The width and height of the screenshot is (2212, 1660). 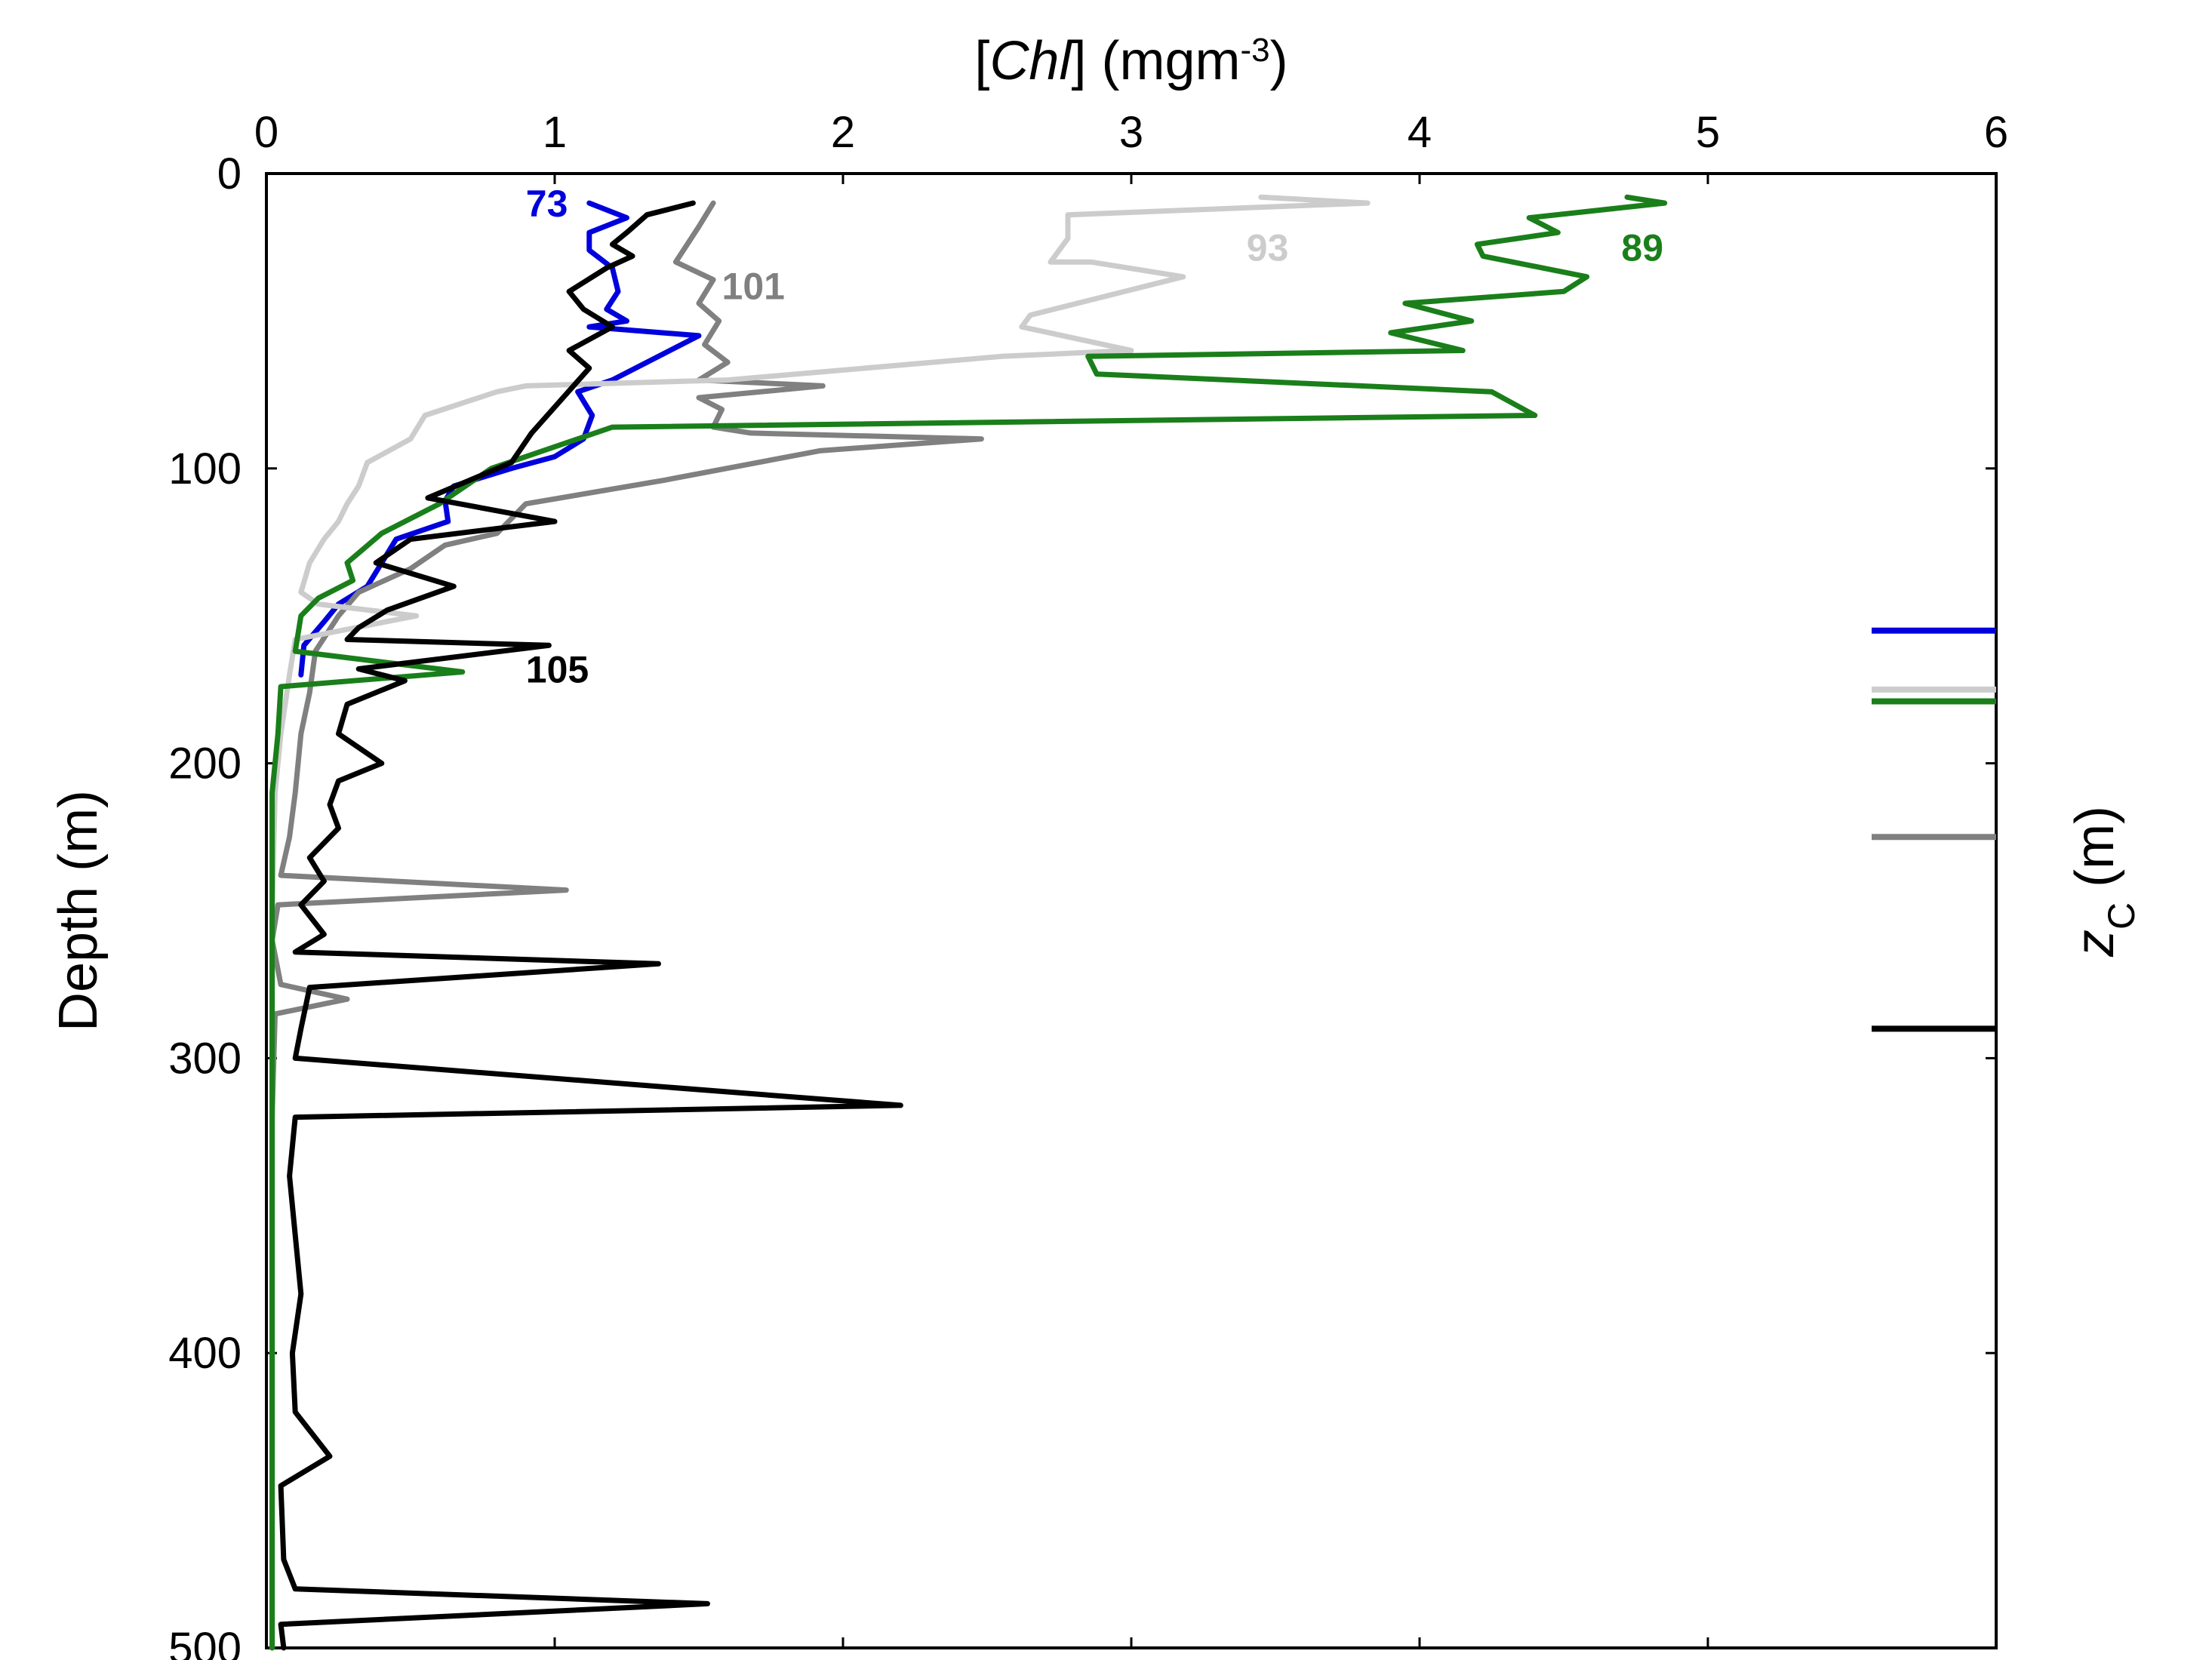 What do you see at coordinates (843, 132) in the screenshot?
I see `x-tick-label: 2` at bounding box center [843, 132].